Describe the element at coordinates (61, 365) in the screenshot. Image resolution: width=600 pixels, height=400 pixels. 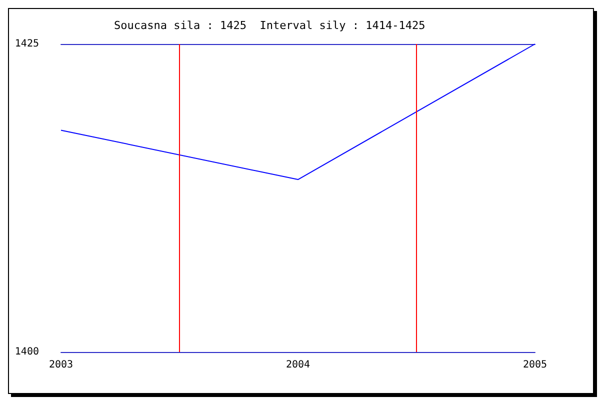
I see `x-tick-label: 2003` at that location.